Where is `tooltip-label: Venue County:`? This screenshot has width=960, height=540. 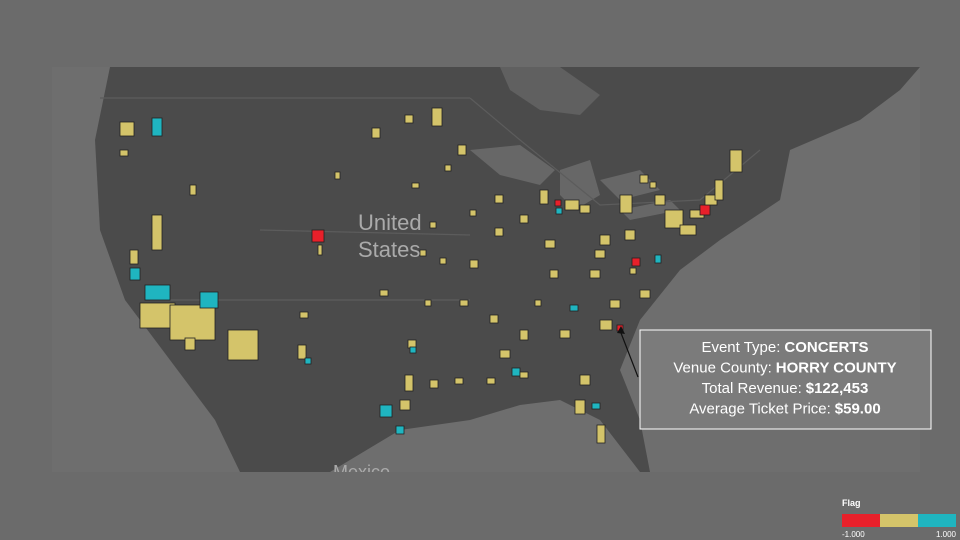
tooltip-label: Venue County: is located at coordinates (722, 368).